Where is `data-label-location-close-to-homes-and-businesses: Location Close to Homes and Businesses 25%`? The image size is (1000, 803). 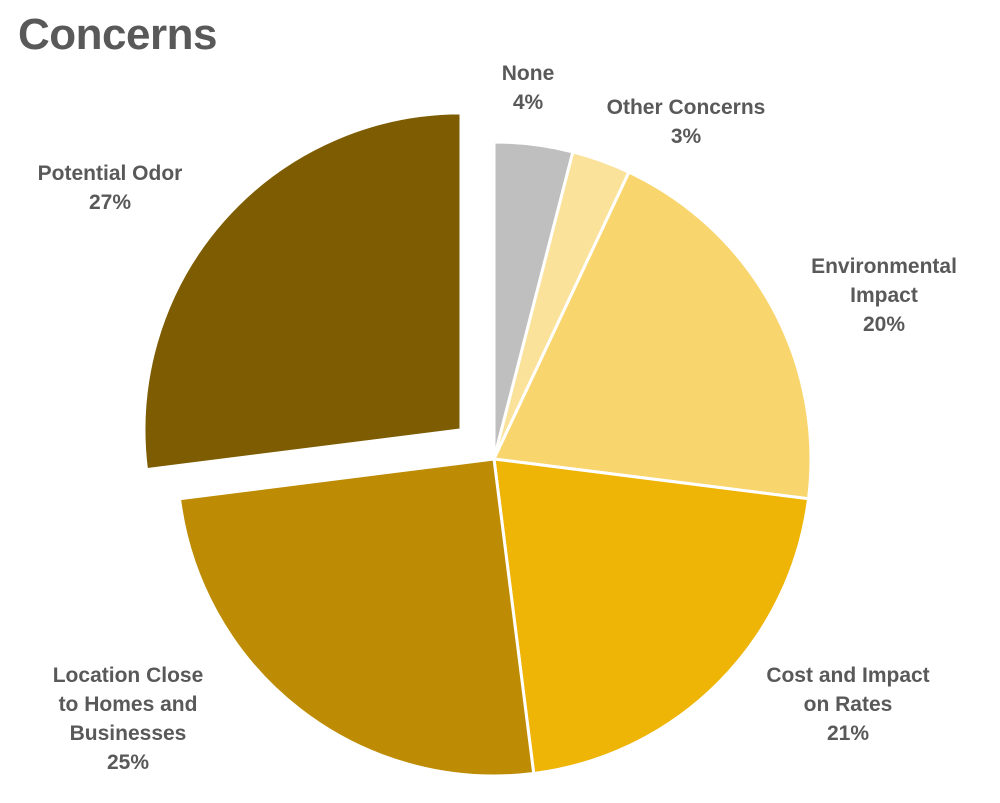 data-label-location-close-to-homes-and-businesses: Location Close to Homes and Businesses 25% is located at coordinates (128, 719).